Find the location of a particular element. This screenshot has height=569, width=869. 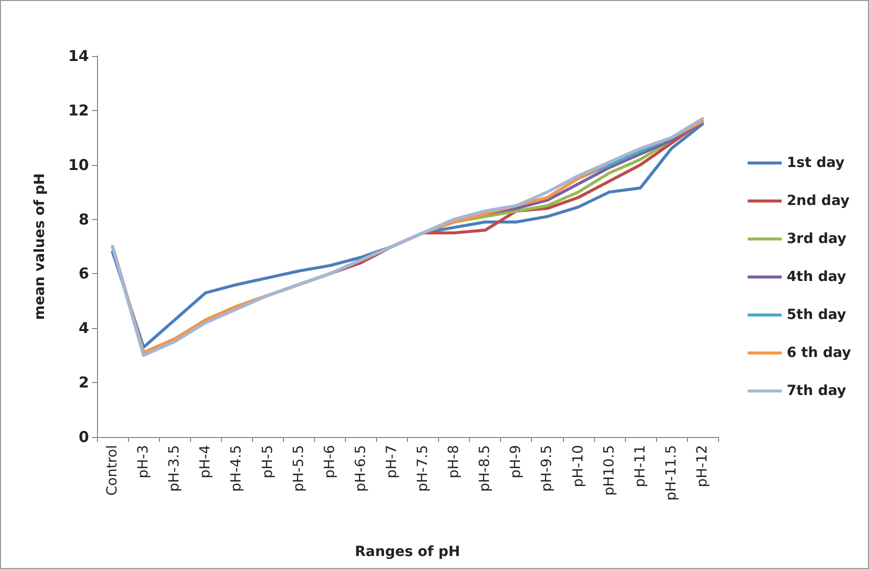

y-tick-label: 6 is located at coordinates (83, 273).